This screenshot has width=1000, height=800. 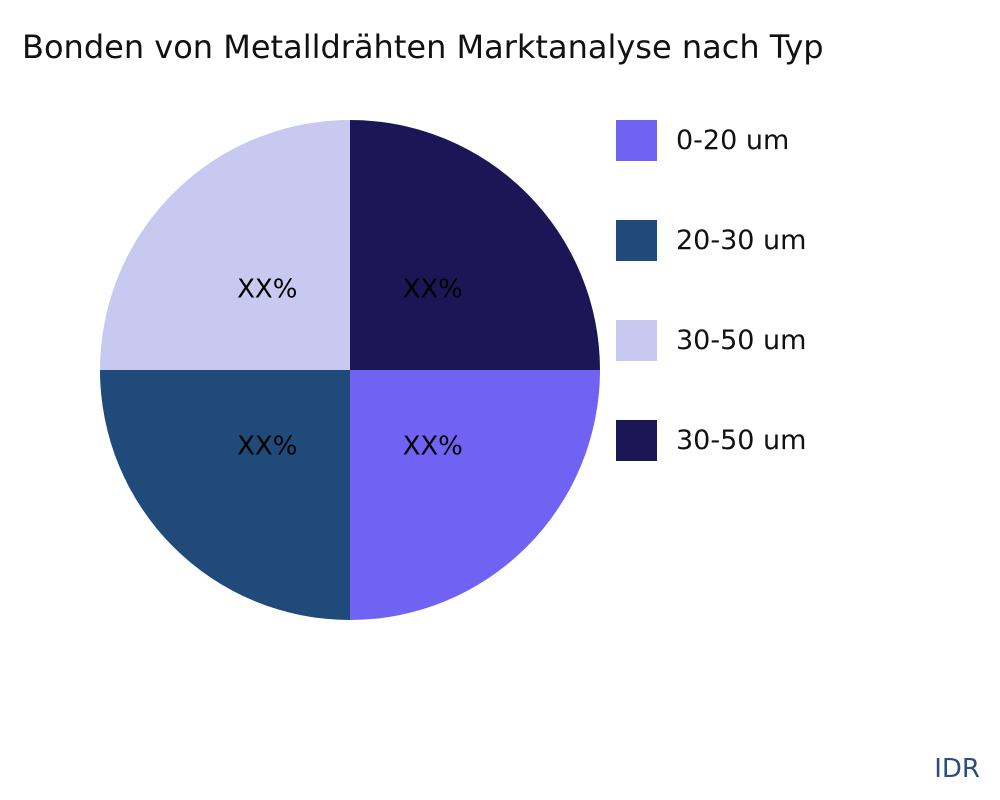 I want to click on legend-item: 0-20 um, so click(x=703, y=140).